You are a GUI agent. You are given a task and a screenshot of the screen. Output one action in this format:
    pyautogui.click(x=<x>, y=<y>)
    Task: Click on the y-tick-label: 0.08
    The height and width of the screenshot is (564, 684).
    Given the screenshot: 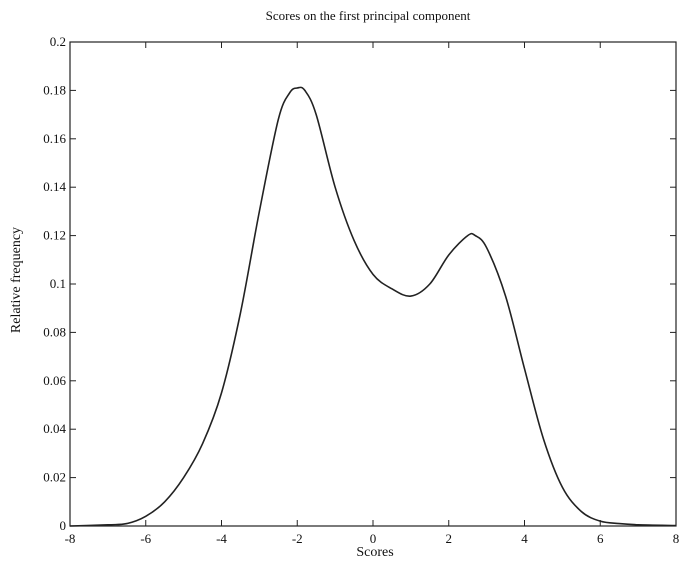 What is the action you would take?
    pyautogui.click(x=54, y=331)
    